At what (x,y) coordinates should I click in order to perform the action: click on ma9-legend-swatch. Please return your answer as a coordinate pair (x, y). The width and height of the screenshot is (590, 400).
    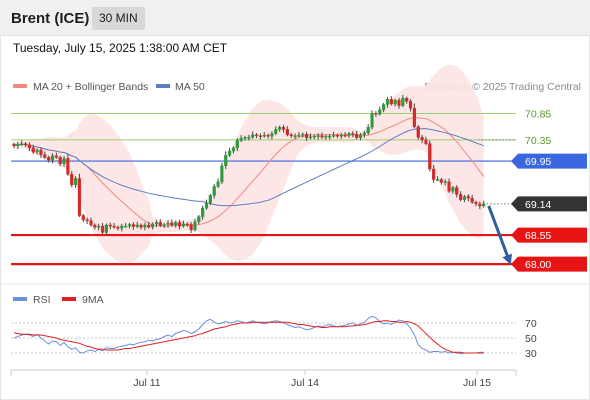
    Looking at the image, I should click on (69, 299).